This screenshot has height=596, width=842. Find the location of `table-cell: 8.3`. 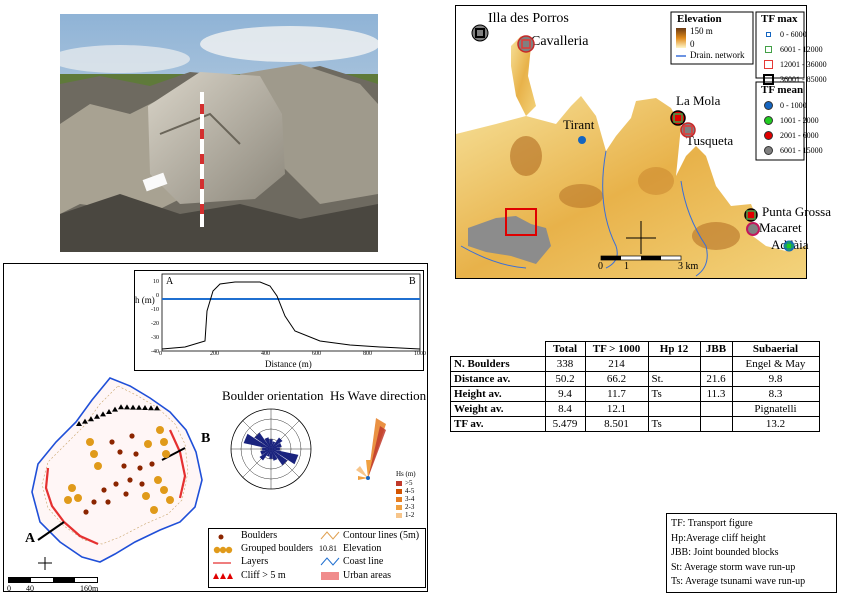

table-cell: 8.3 is located at coordinates (775, 394).